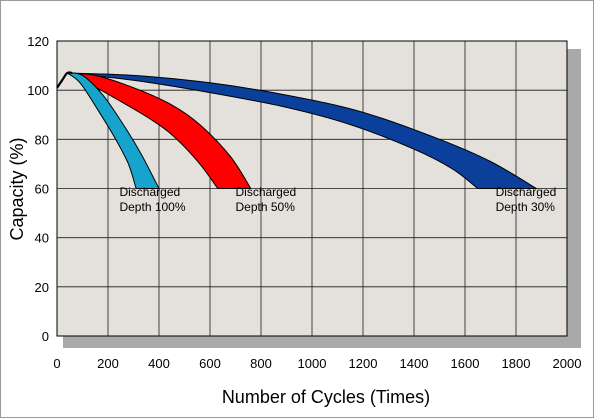 Image resolution: width=594 pixels, height=418 pixels. I want to click on x-tick-label: 1400, so click(414, 363).